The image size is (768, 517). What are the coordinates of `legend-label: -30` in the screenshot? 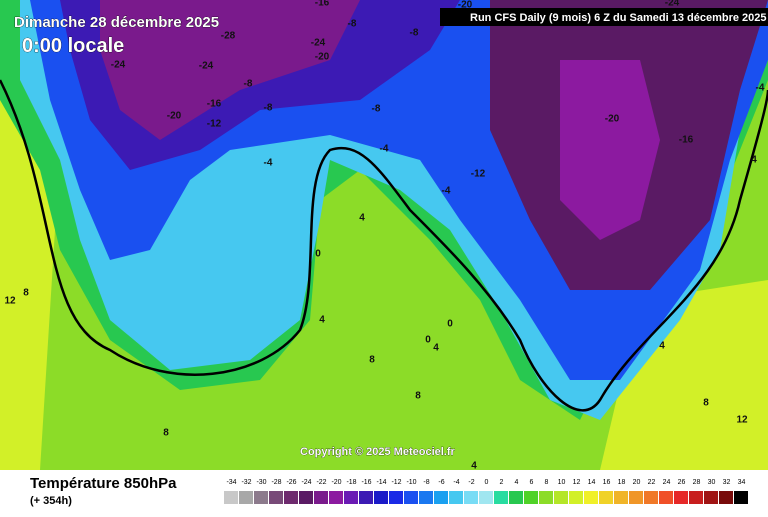 It's located at (261, 482).